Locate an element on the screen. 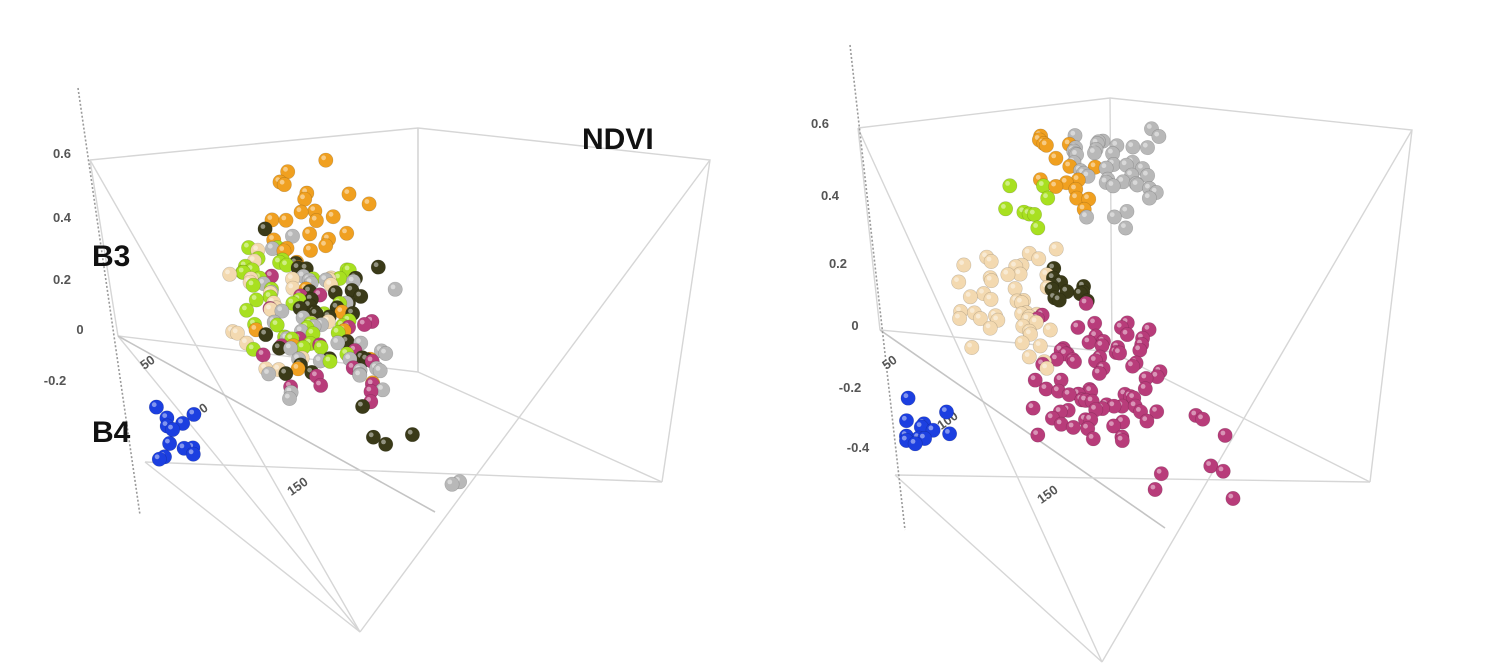 Image resolution: width=1497 pixels, height=671 pixels. z-tick-label: -0.2 is located at coordinates (850, 387).